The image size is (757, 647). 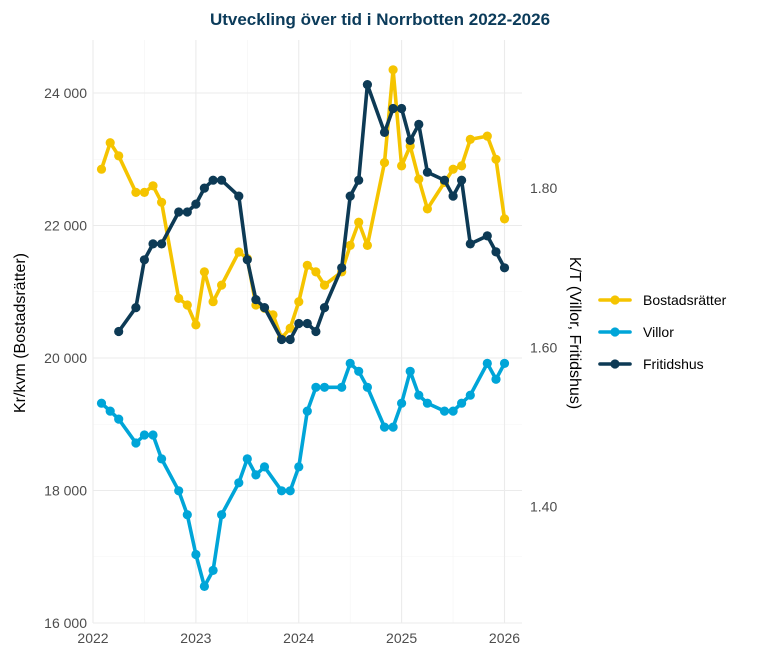 I want to click on y-right-tick-label: 1.80, so click(x=543, y=188).